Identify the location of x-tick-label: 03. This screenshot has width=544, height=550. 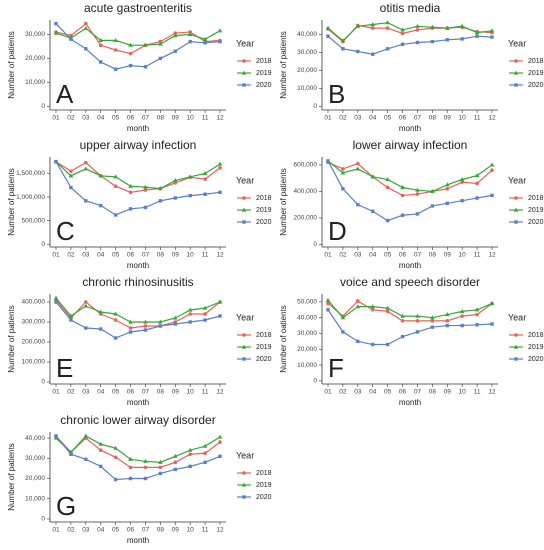
(86, 255).